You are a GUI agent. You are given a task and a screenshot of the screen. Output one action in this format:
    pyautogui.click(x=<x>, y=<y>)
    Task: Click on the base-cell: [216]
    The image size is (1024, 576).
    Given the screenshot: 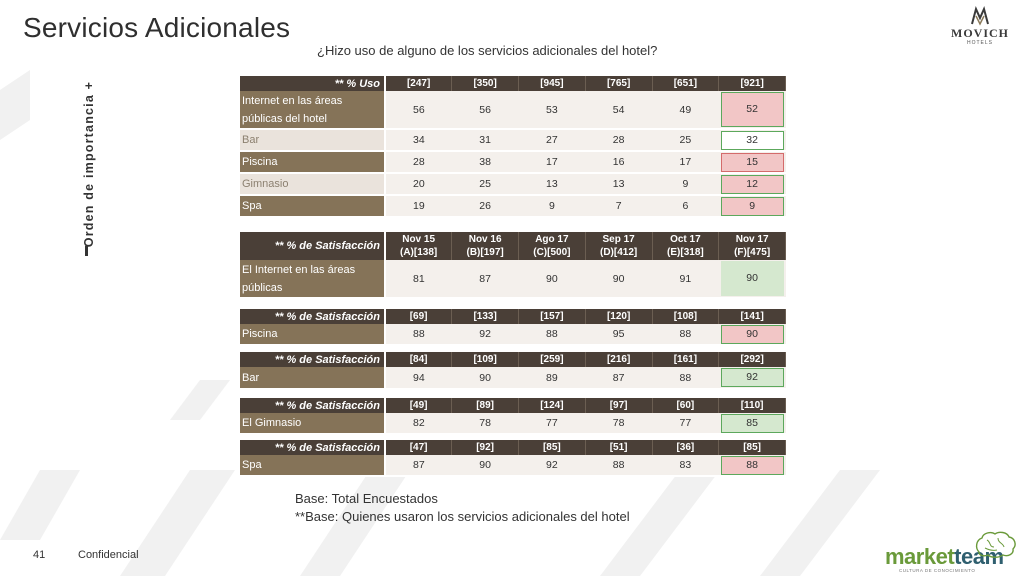 What is the action you would take?
    pyautogui.click(x=619, y=359)
    